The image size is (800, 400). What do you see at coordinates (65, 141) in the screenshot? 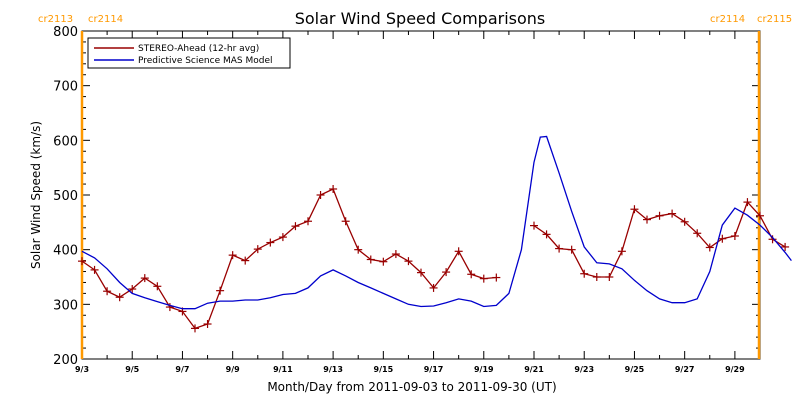
I see `y-tick-label: 600` at bounding box center [65, 141].